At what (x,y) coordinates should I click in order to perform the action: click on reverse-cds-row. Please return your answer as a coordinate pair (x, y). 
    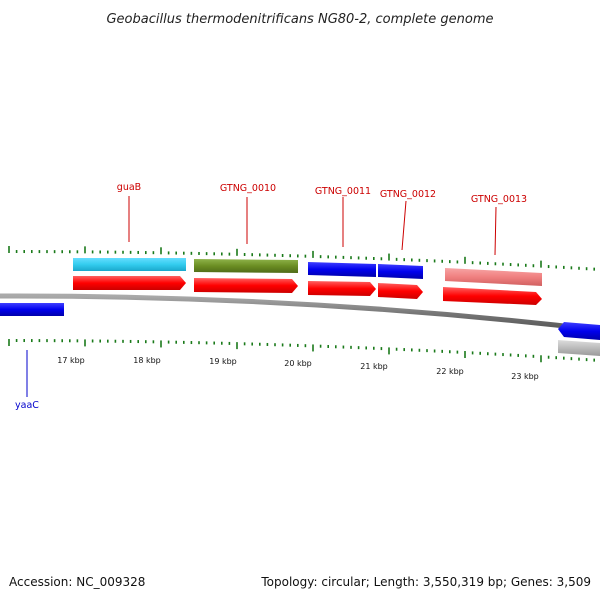
    Looking at the image, I should click on (300, 329).